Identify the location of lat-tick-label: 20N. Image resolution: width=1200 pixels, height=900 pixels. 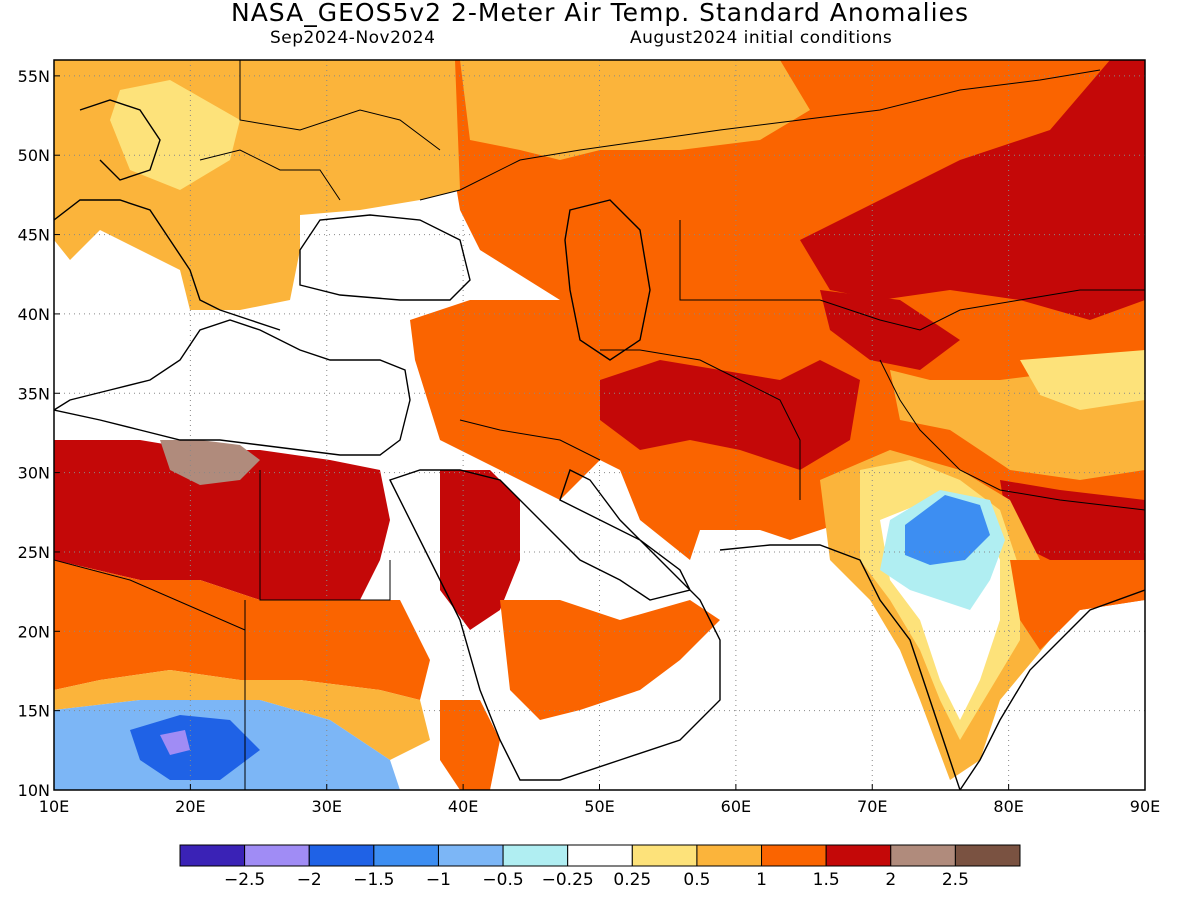
(34, 631).